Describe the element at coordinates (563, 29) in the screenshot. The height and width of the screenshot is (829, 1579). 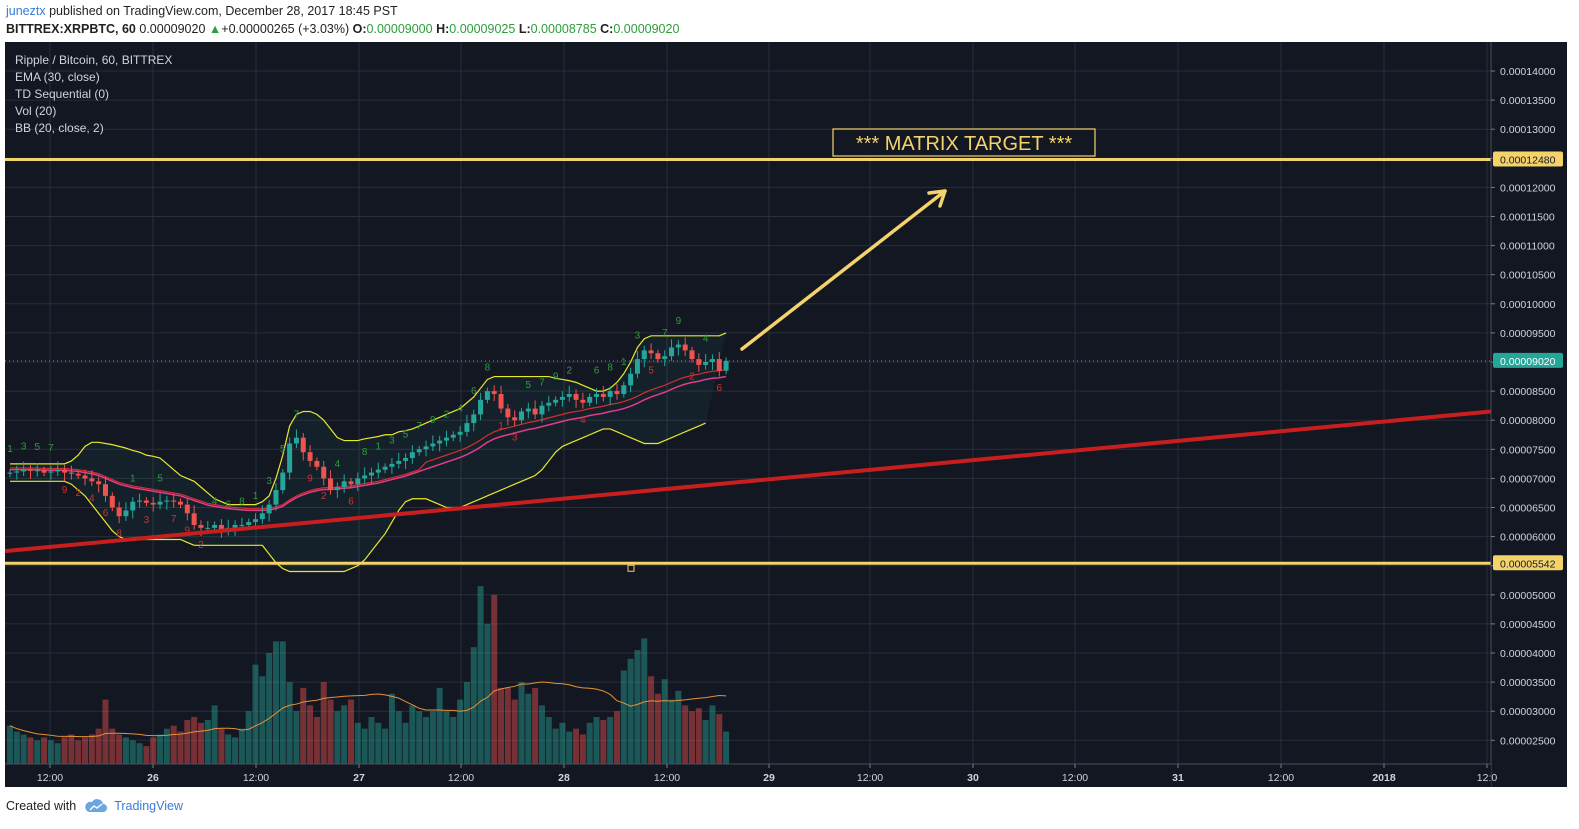
I see `low-value: 0.00008785` at that location.